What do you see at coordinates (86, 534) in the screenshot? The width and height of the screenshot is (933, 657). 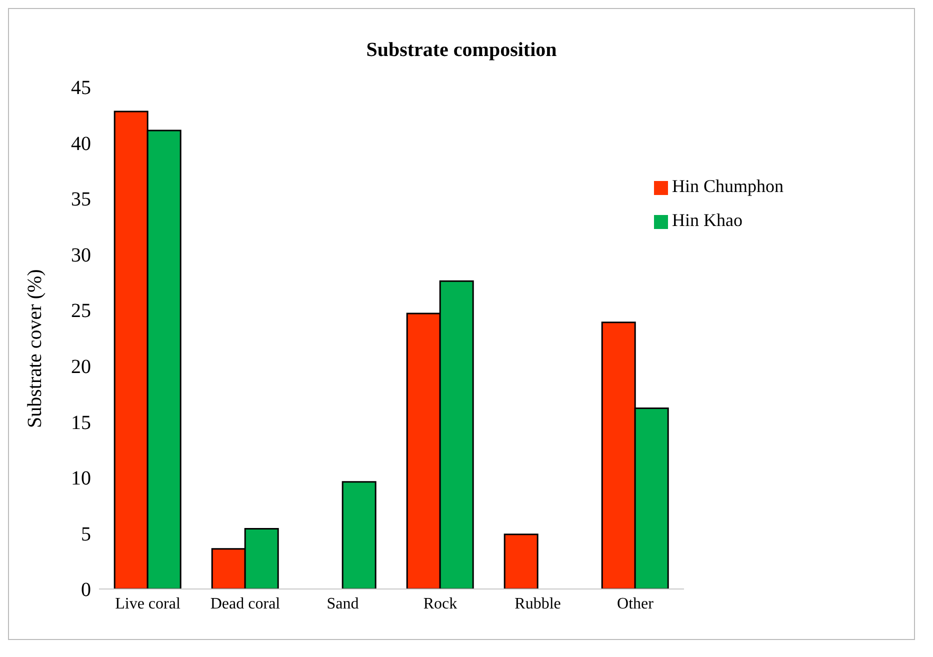 I see `y-tick-label: 5` at bounding box center [86, 534].